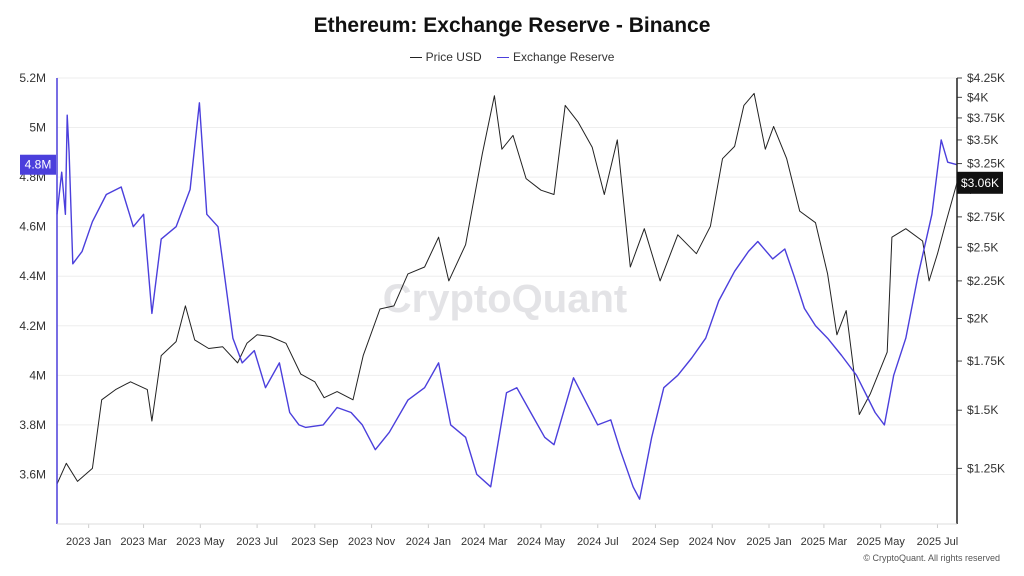 This screenshot has height=576, width=1024. Describe the element at coordinates (32, 276) in the screenshot. I see `left-tick-label: 4.4M` at that location.